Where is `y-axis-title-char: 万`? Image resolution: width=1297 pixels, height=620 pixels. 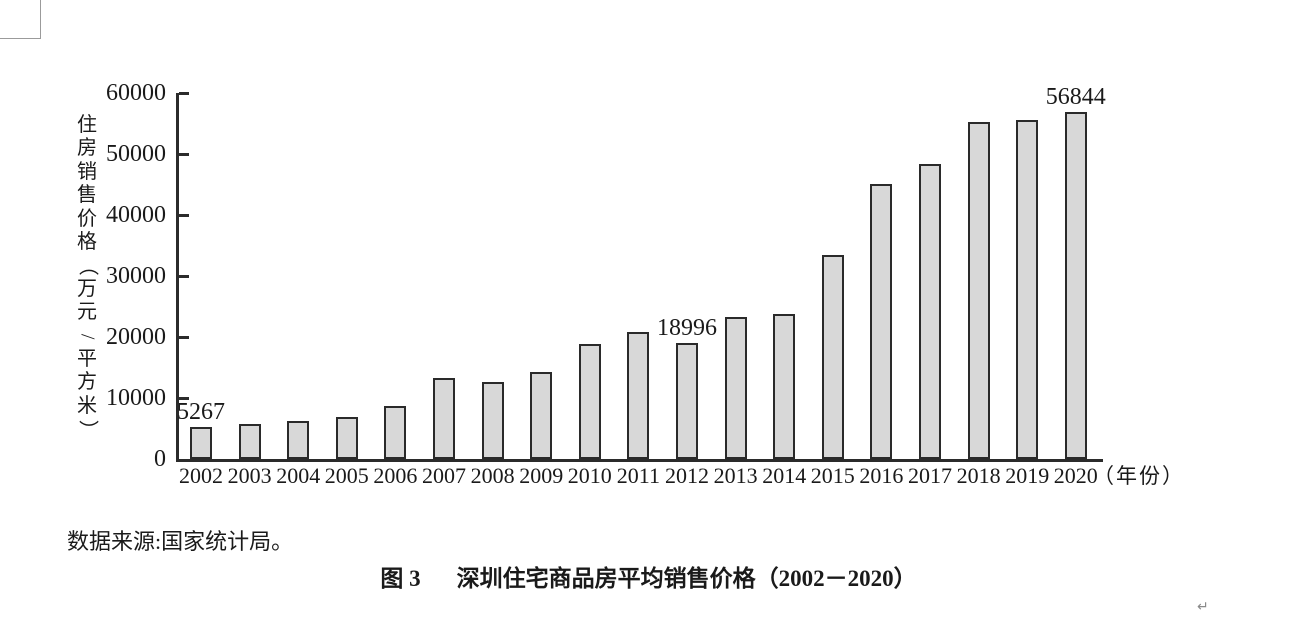
y-axis-title-char: 万 is located at coordinates (87, 288).